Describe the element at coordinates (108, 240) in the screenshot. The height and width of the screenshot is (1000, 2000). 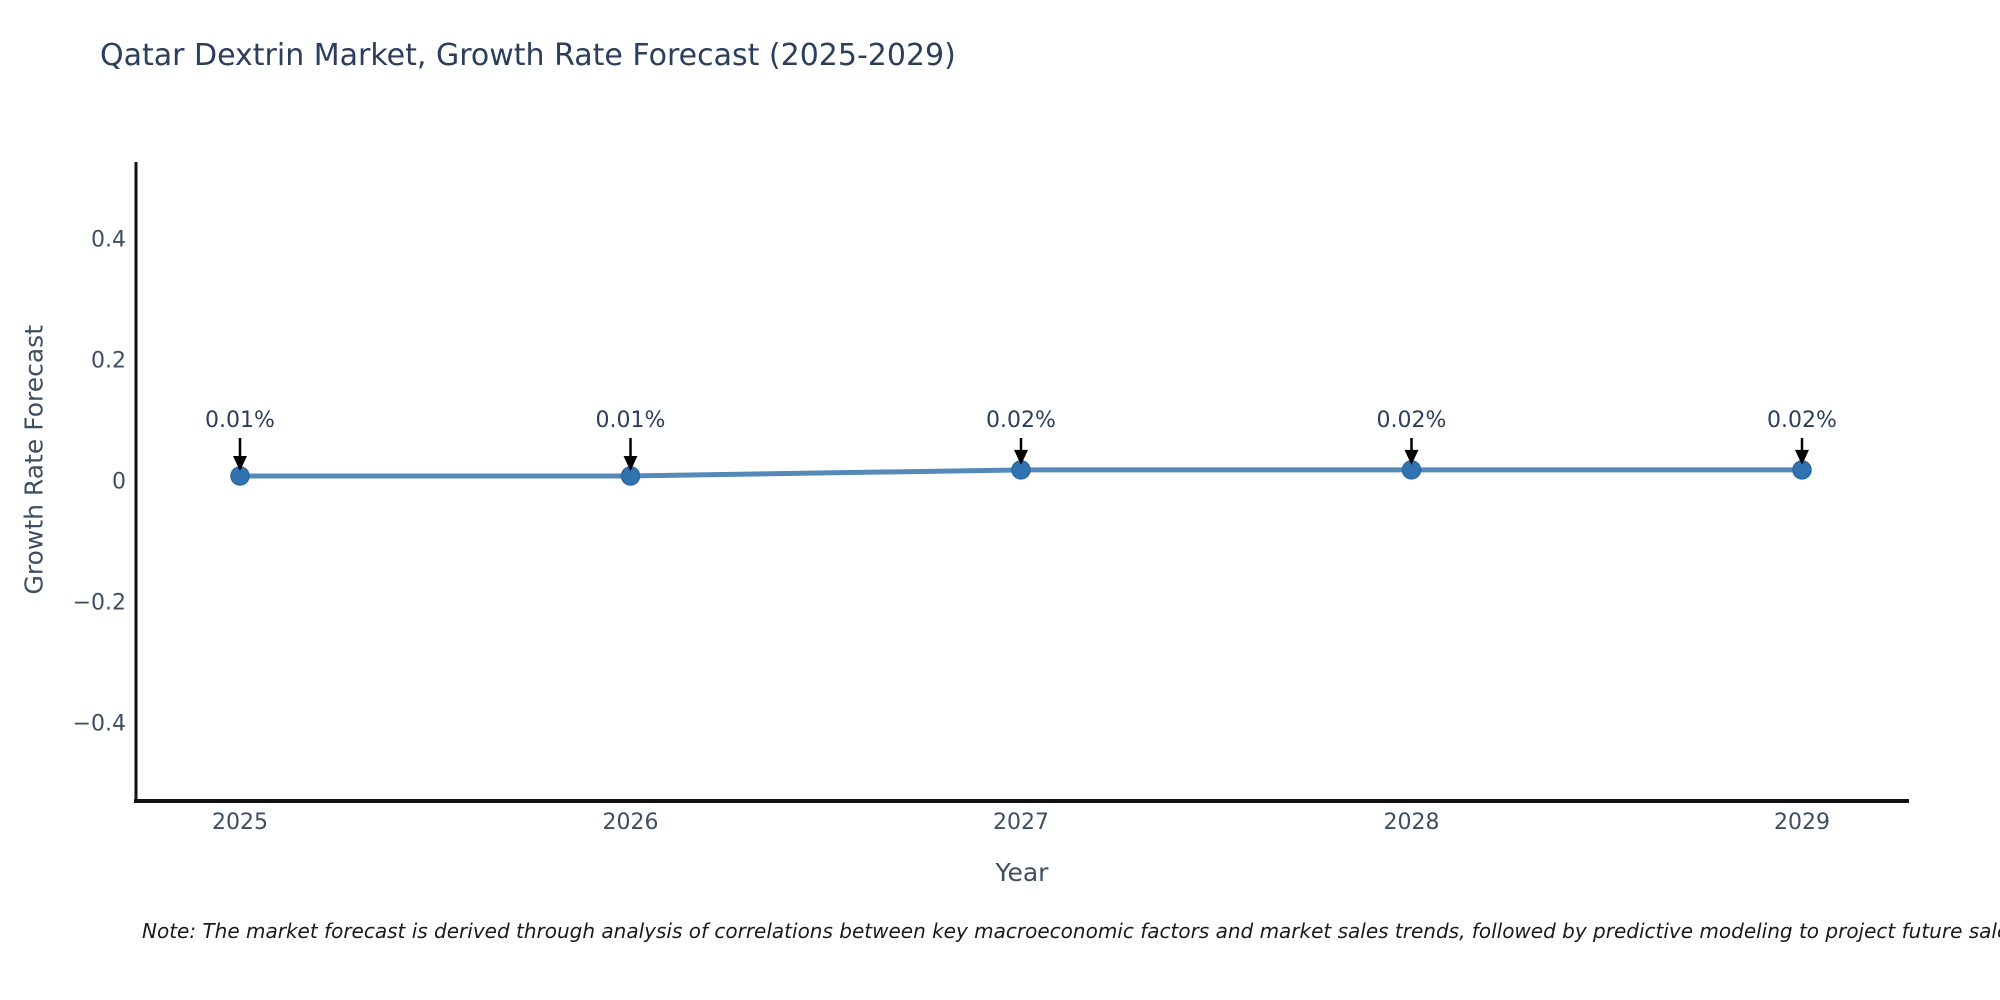
I see `y-tick-label: 0.4` at that location.